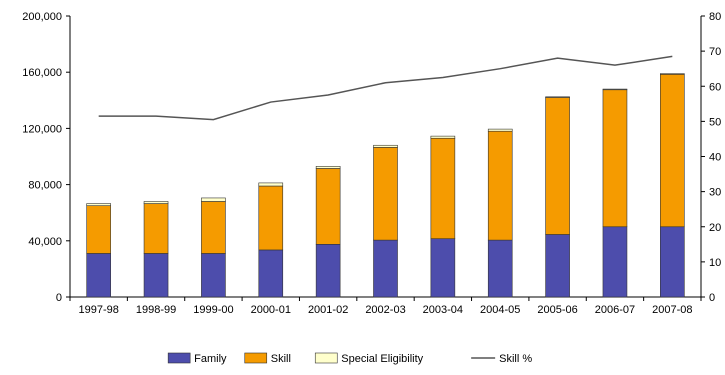 This screenshot has height=375, width=725. What do you see at coordinates (45, 186) in the screenshot?
I see `left-tick-label: 80,000` at bounding box center [45, 186].